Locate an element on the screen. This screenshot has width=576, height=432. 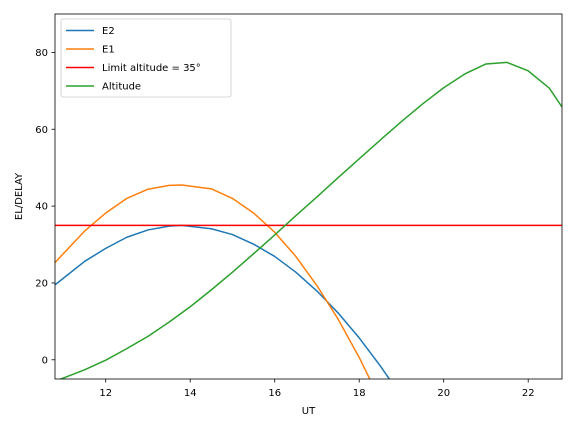
x-tick-label: 18 is located at coordinates (359, 393).